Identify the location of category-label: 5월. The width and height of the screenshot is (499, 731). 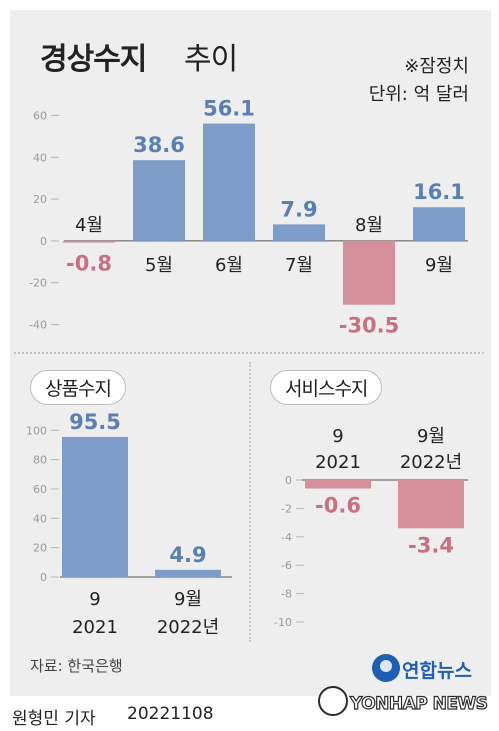
(159, 265).